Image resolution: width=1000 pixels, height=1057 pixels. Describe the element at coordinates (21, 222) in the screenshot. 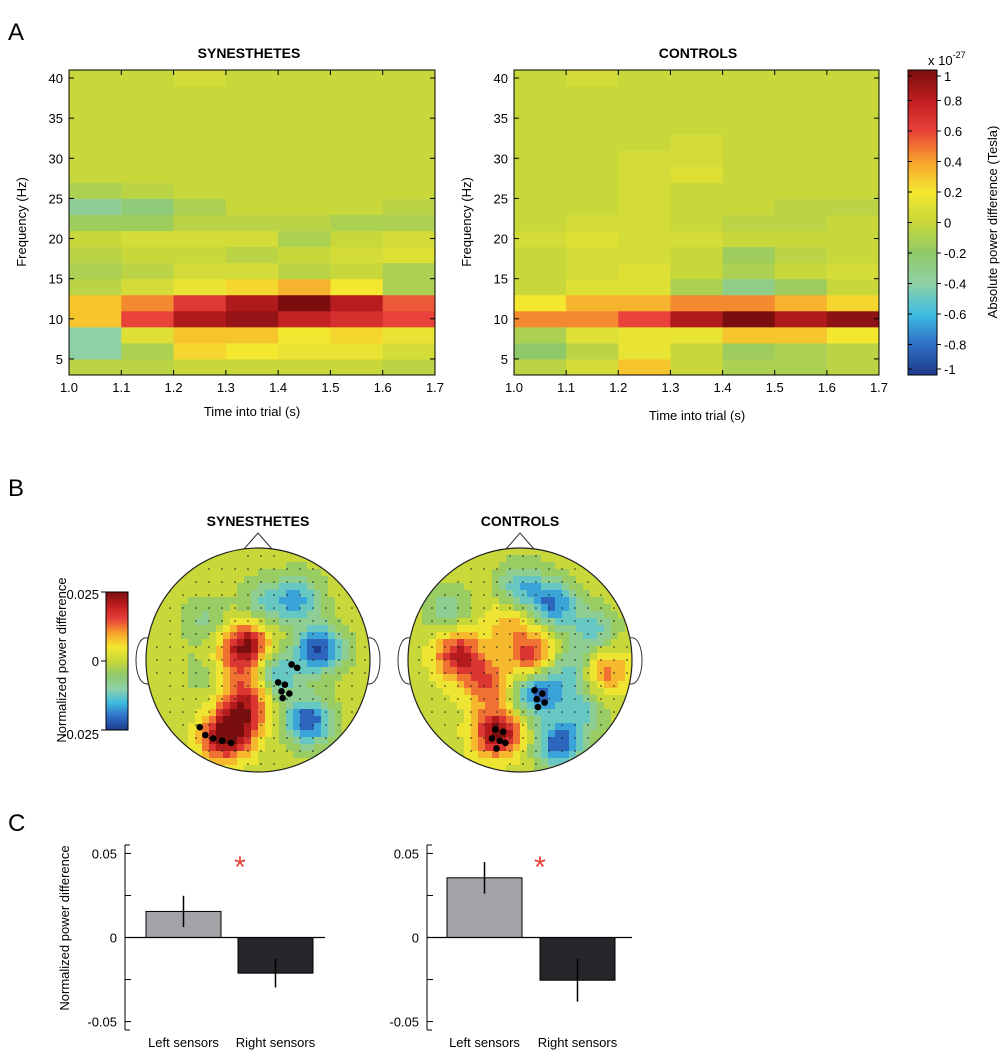

I see `heatmap-synesthetes-ylabel: Frequency (Hz)` at that location.